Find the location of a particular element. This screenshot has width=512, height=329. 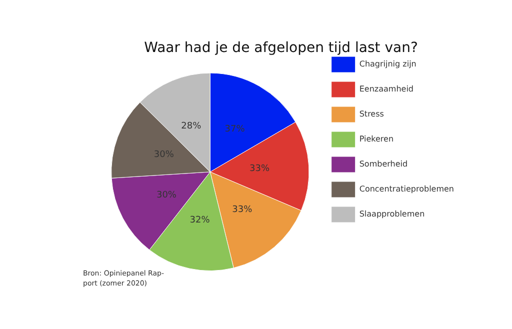

legend-label: Concentratieproblemen is located at coordinates (406, 189).